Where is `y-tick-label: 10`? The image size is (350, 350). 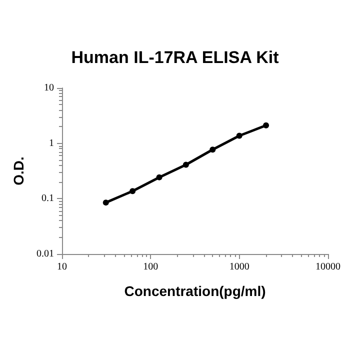 y-tick-label: 10 is located at coordinates (49, 88).